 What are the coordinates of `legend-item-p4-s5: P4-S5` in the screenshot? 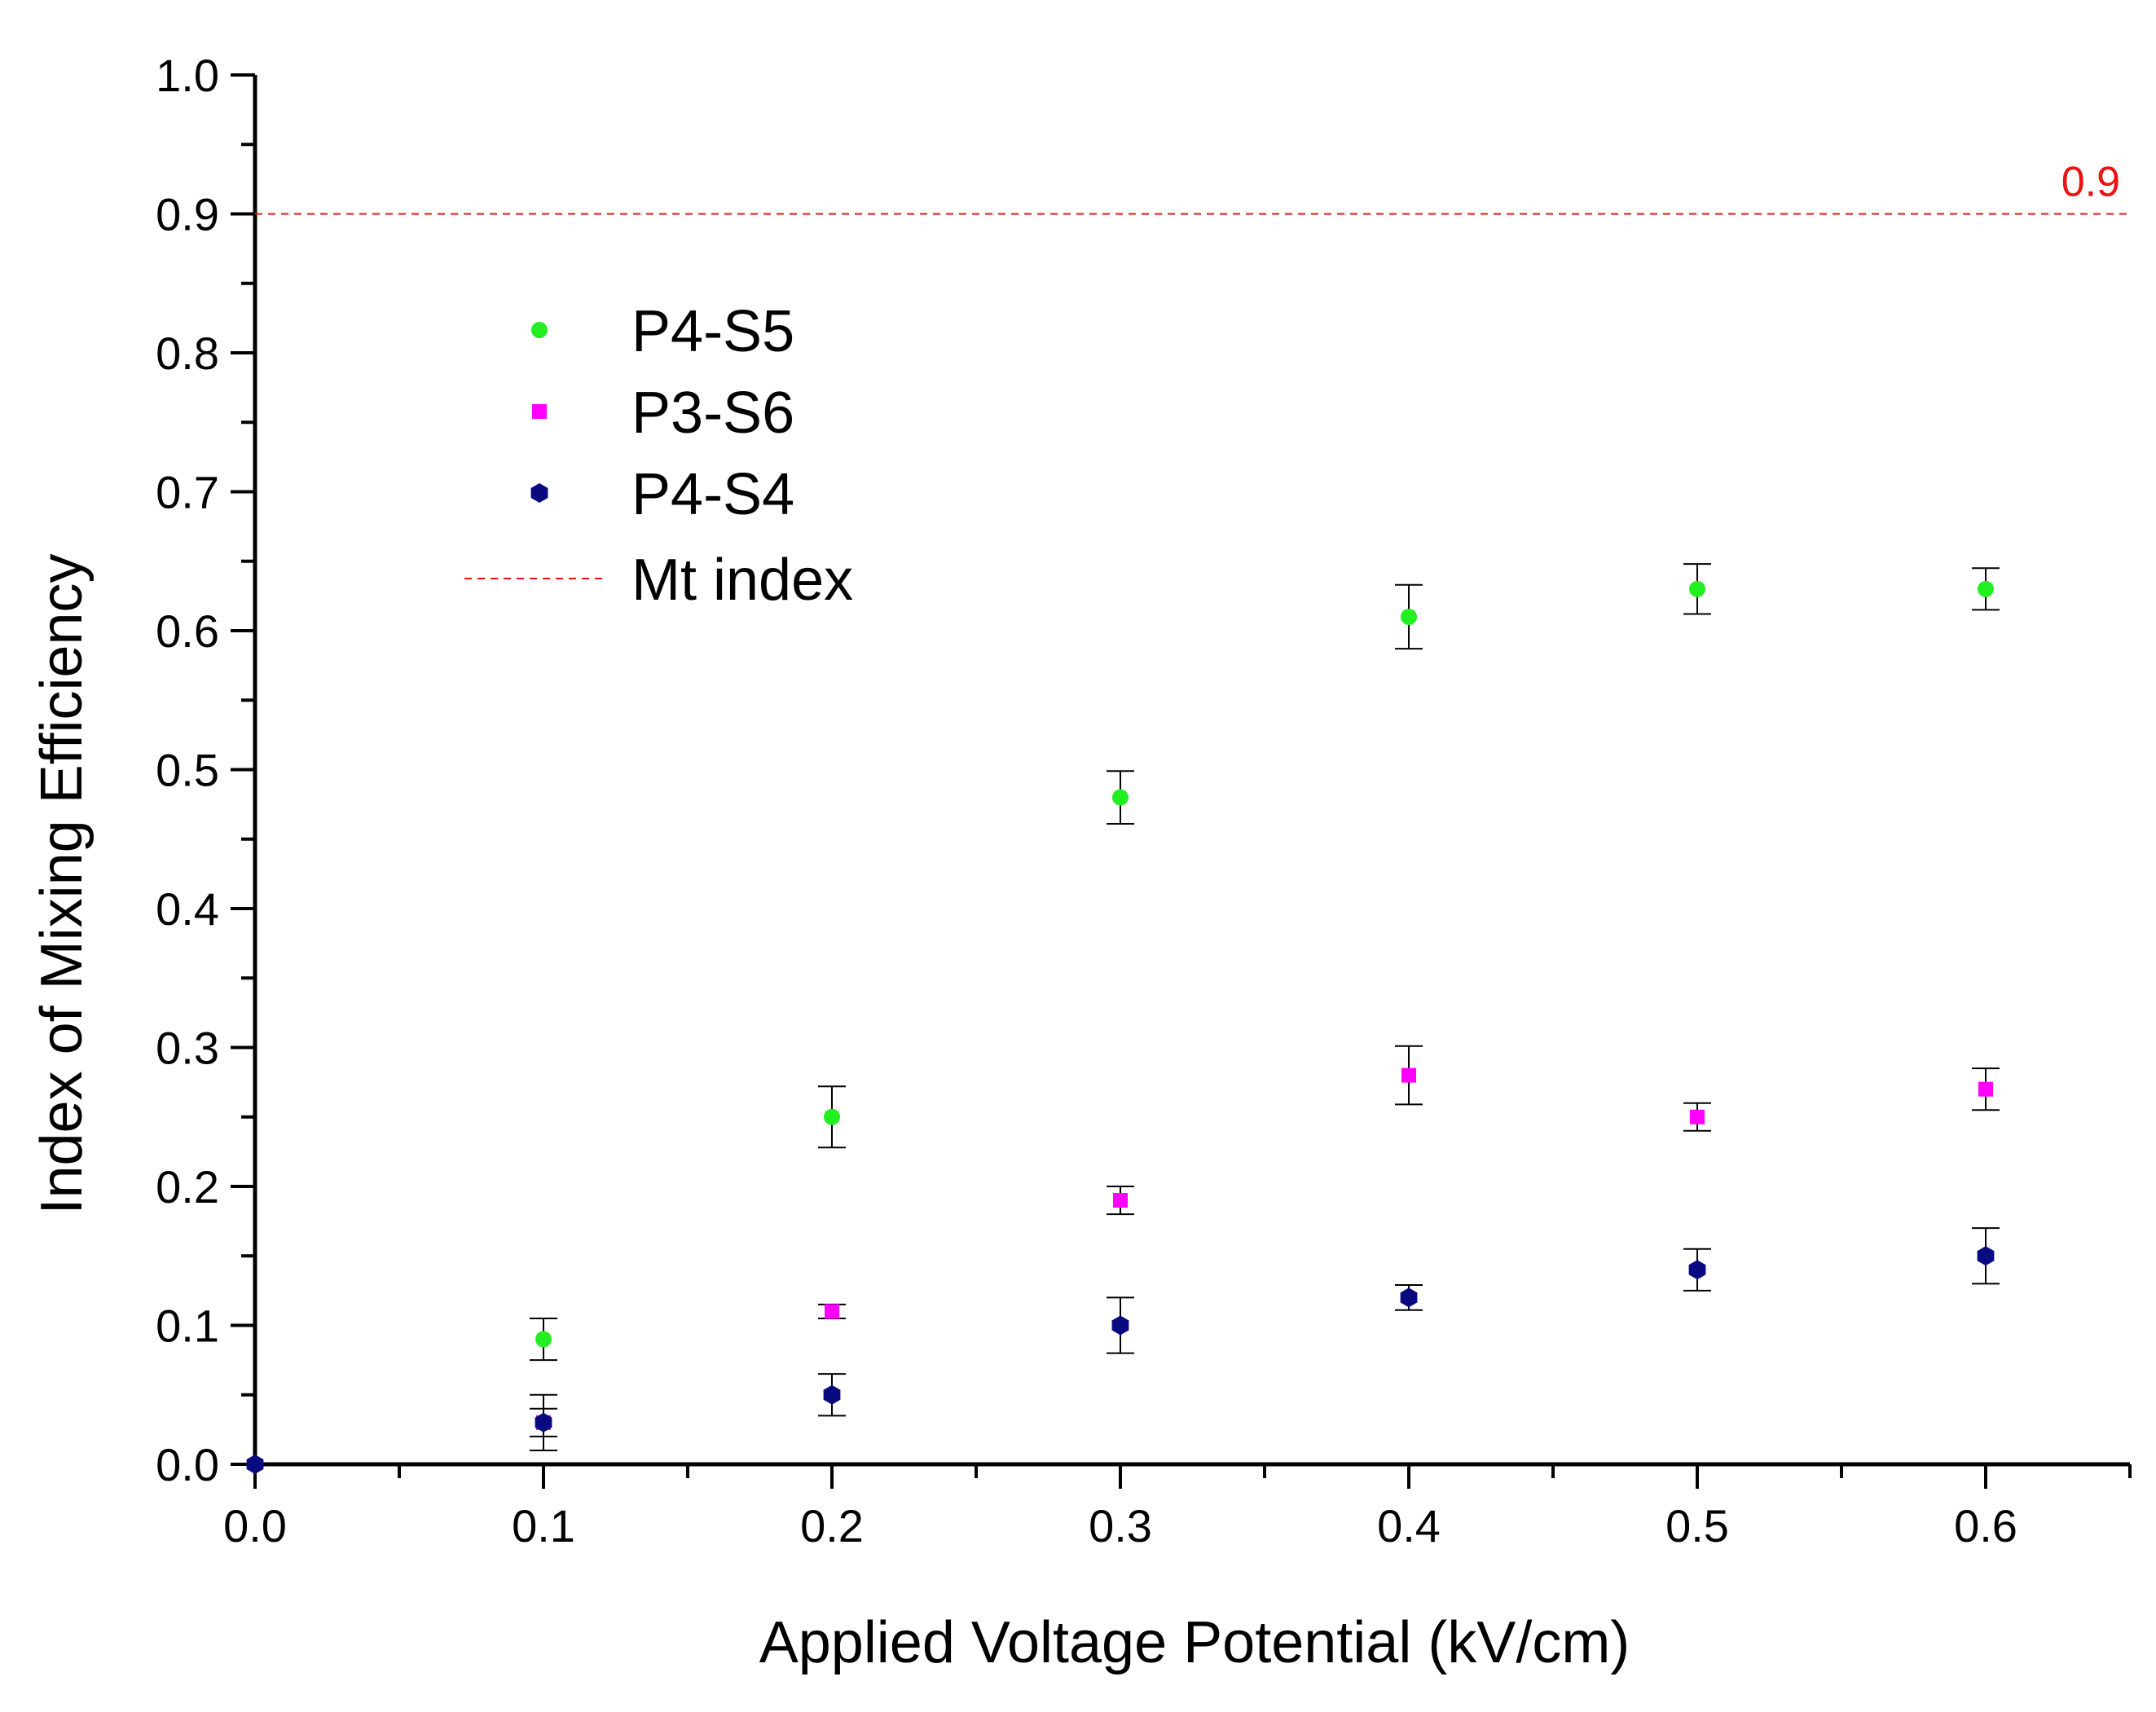 It's located at (662, 331).